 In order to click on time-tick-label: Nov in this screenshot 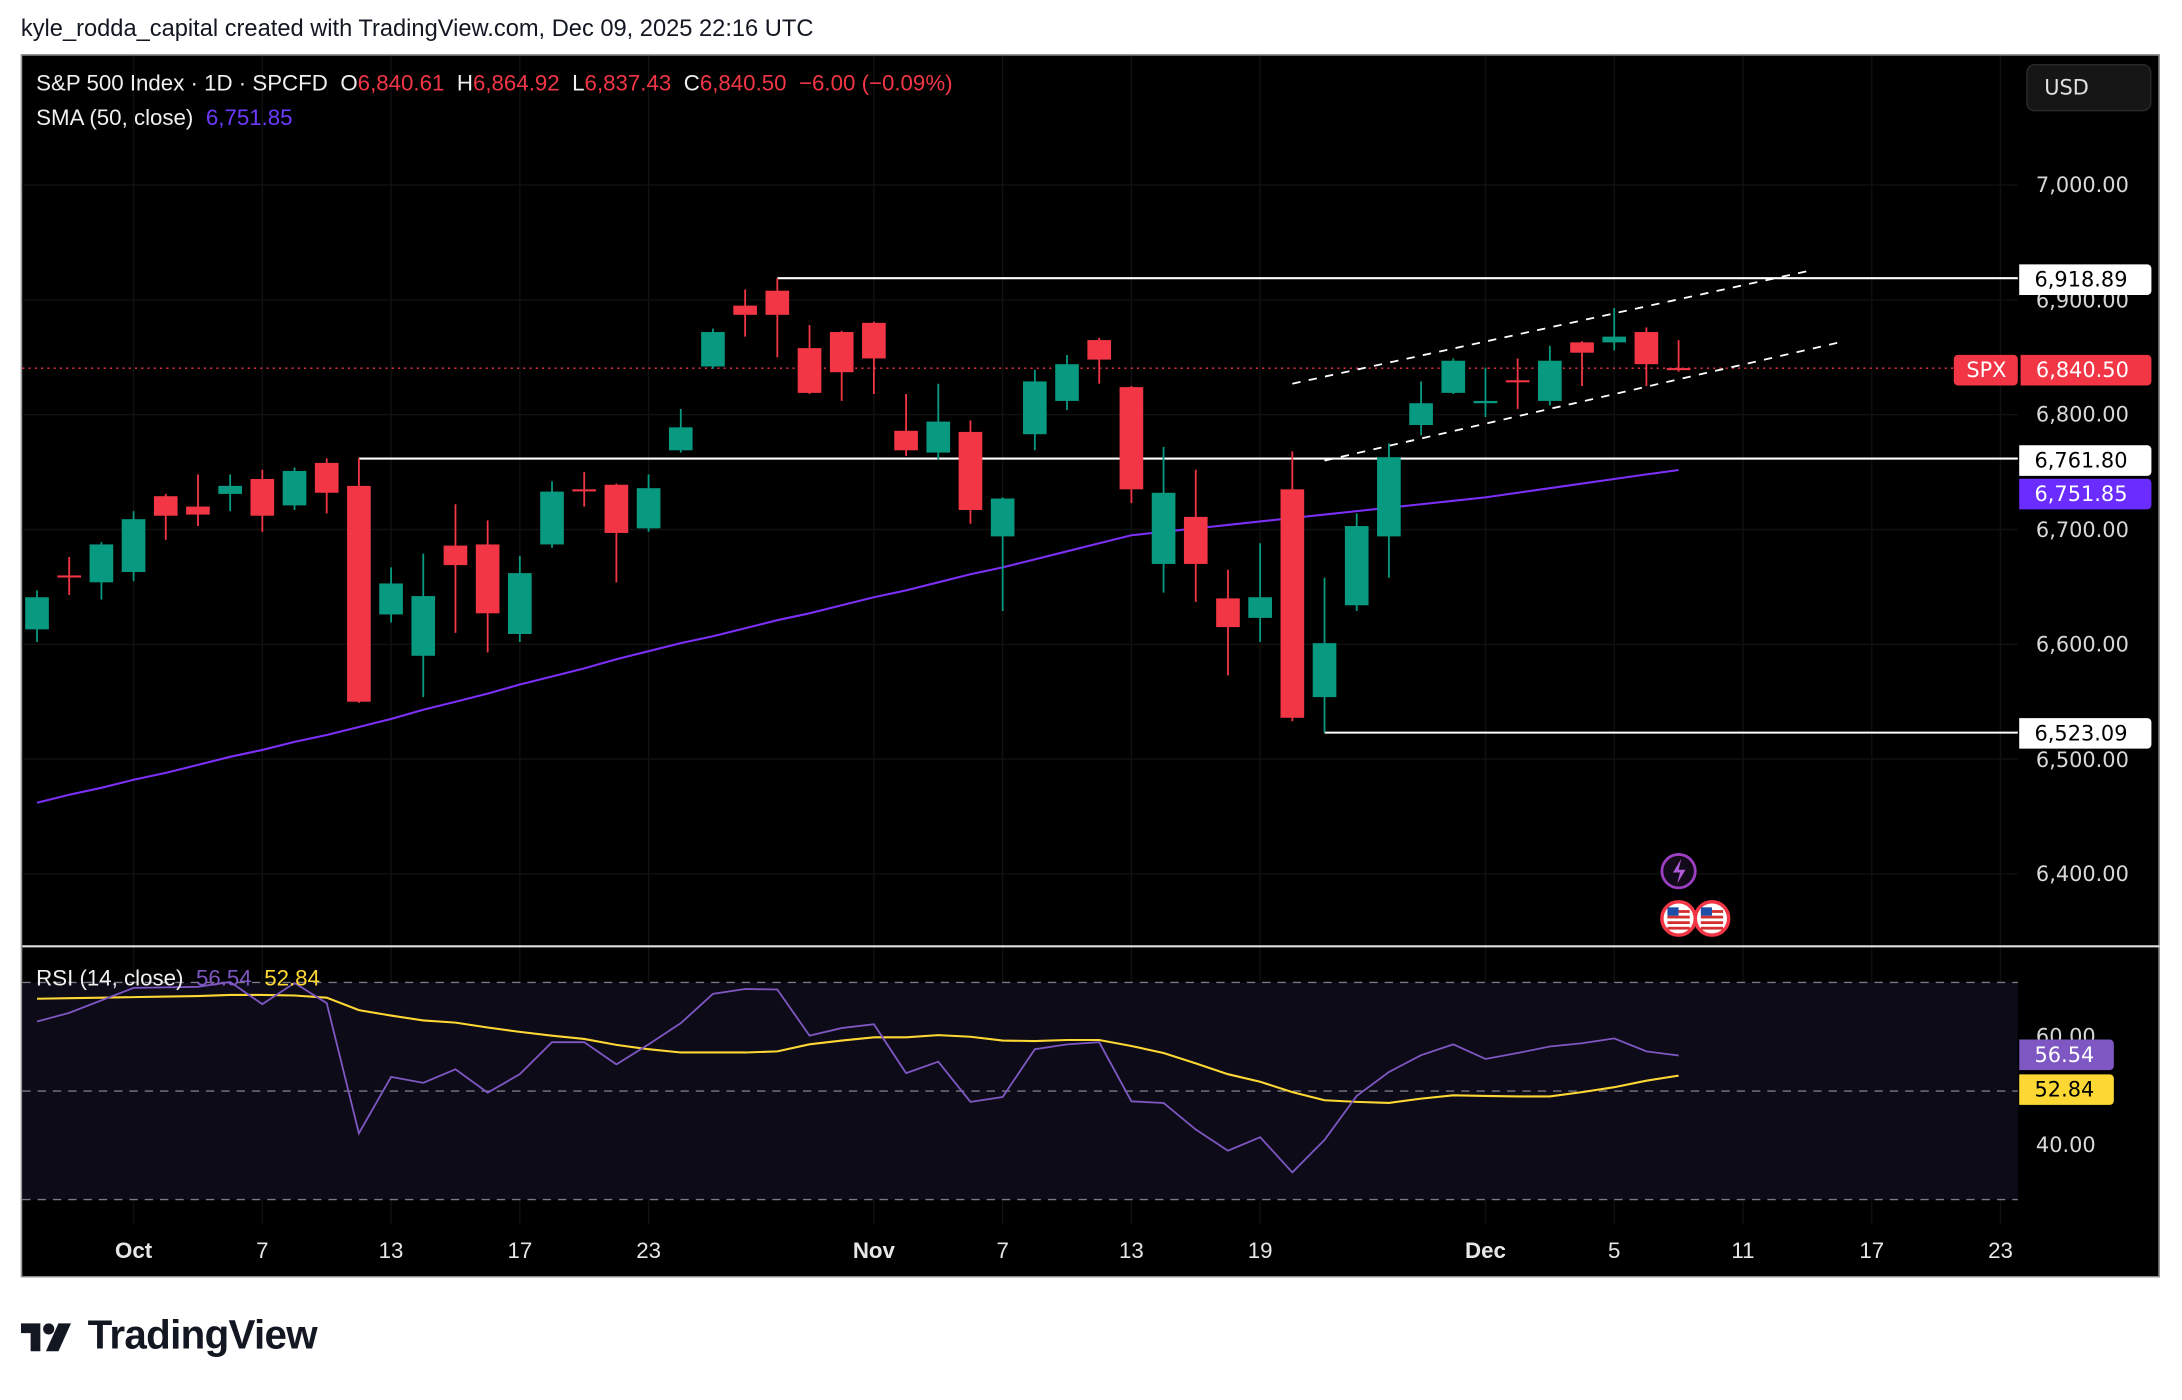, I will do `click(873, 1251)`.